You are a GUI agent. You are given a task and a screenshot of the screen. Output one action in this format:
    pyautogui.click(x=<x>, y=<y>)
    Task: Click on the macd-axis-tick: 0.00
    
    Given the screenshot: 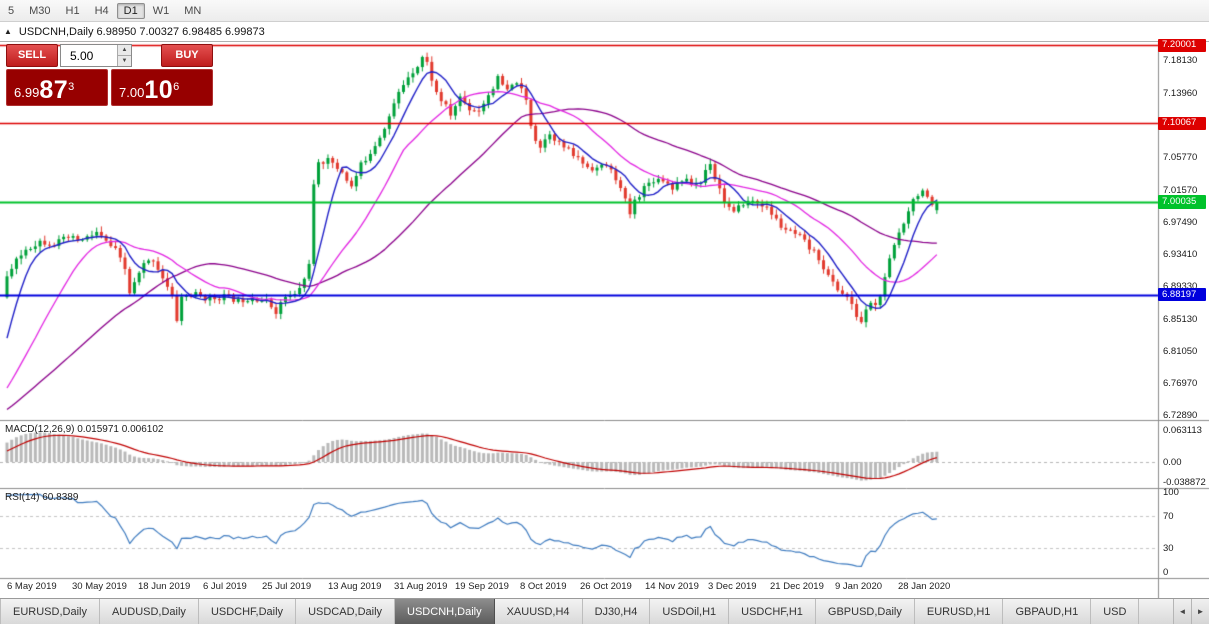 What is the action you would take?
    pyautogui.click(x=1172, y=462)
    